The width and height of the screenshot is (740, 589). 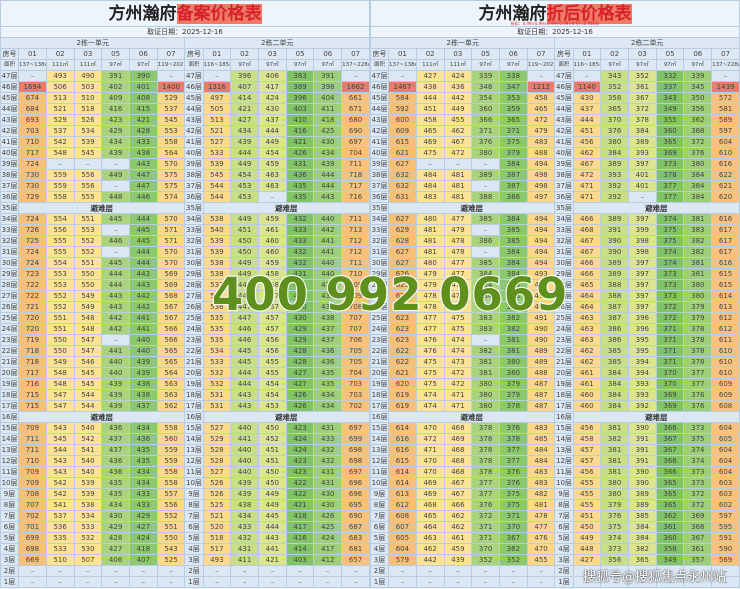 What do you see at coordinates (244, 54) in the screenshot?
I see `room-number: 02` at bounding box center [244, 54].